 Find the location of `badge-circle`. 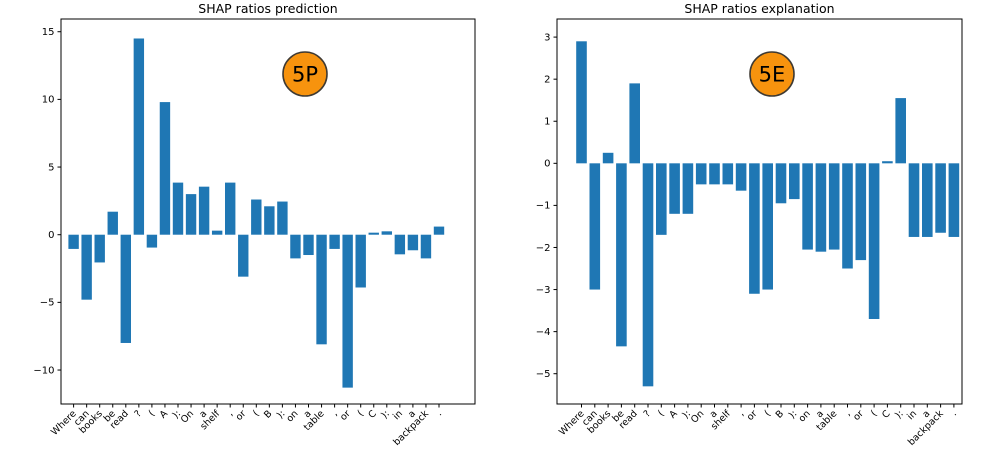

badge-circle is located at coordinates (772, 74).